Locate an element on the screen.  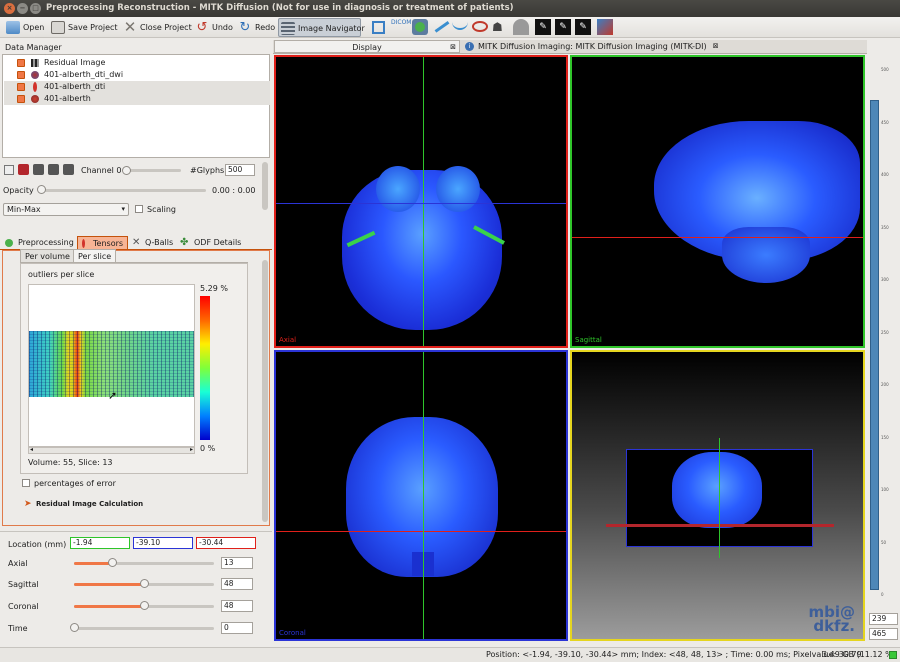
odf-details-icon: ✤ is located at coordinates (184, 242).